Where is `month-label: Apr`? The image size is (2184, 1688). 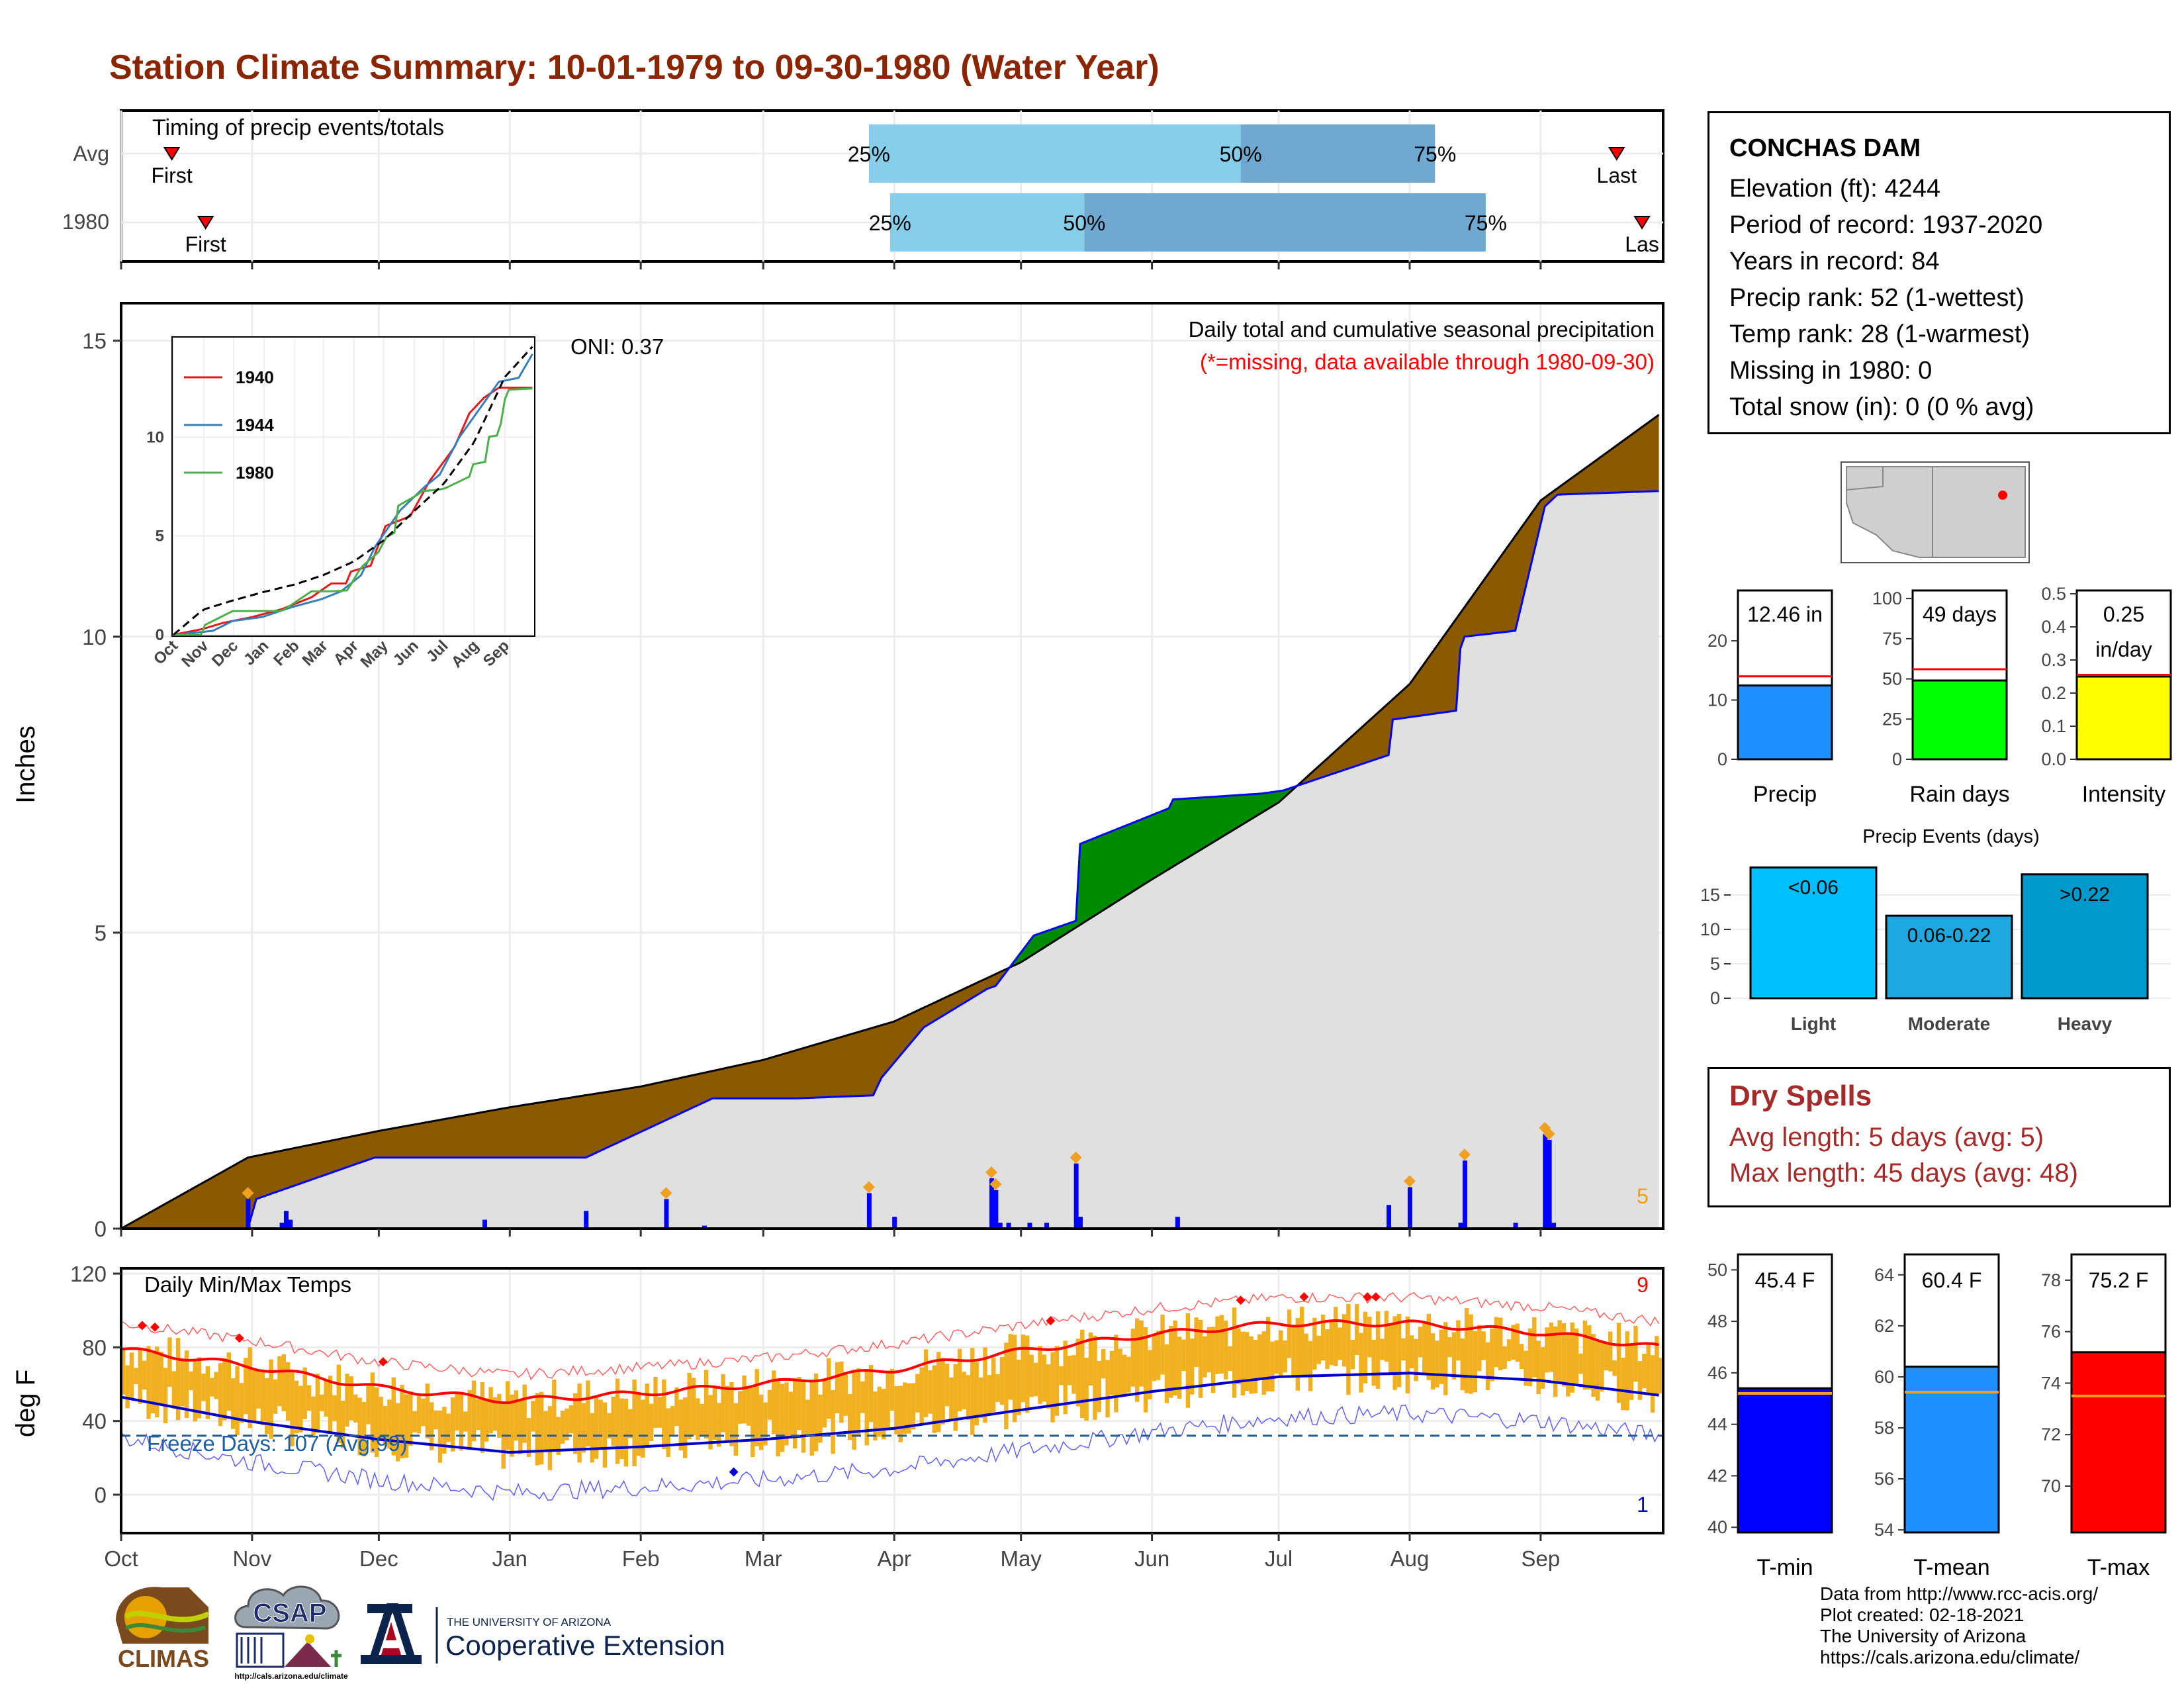
month-label: Apr is located at coordinates (894, 1558).